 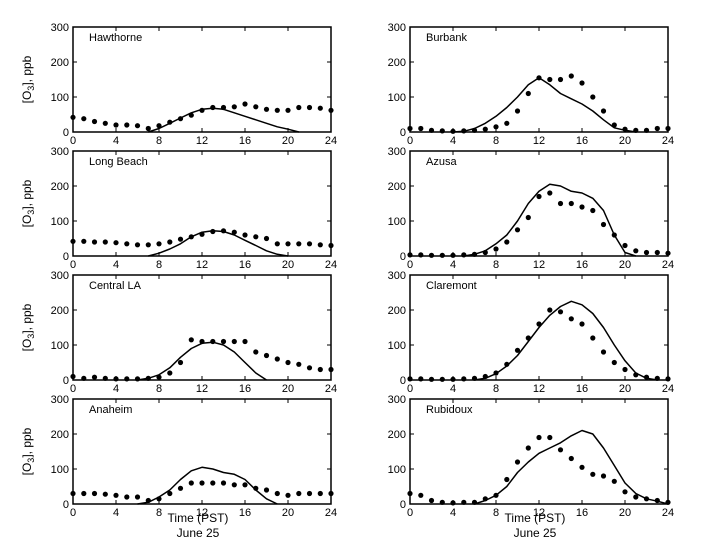 I want to click on site-label: Claremont, so click(x=451, y=286).